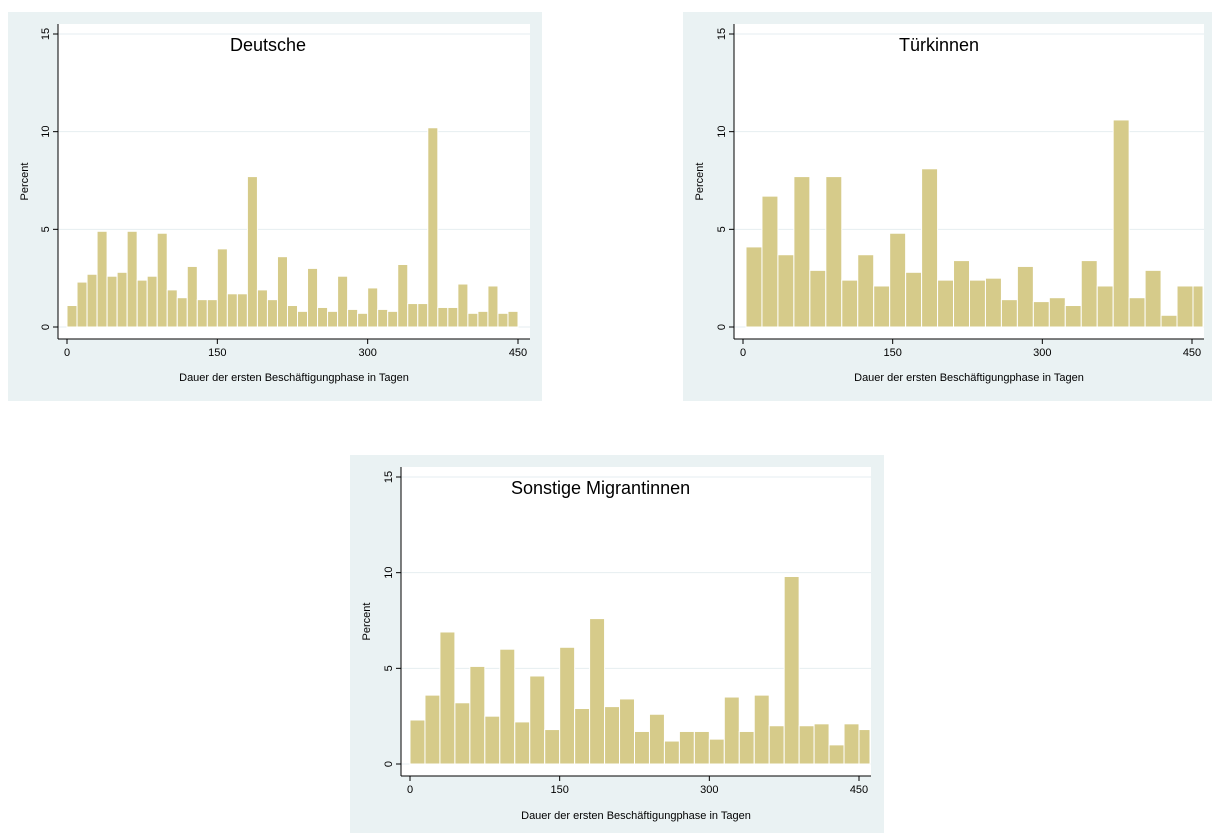  What do you see at coordinates (722, 34) in the screenshot?
I see `y-tick-label: 15` at bounding box center [722, 34].